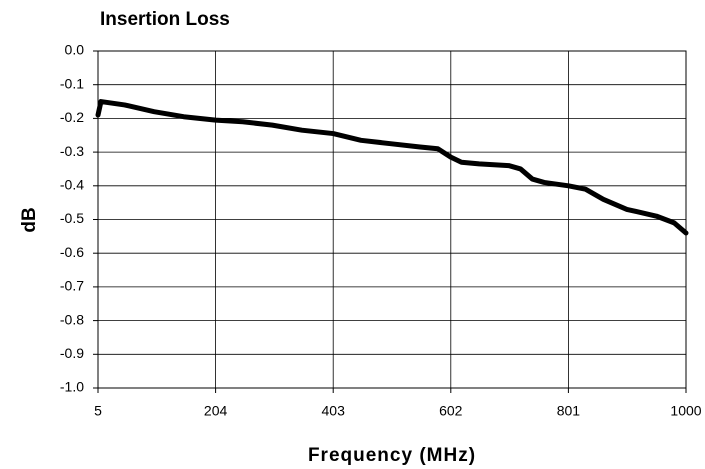 This screenshot has width=705, height=469. What do you see at coordinates (72, 319) in the screenshot?
I see `y-tick-label: -0.8` at bounding box center [72, 319].